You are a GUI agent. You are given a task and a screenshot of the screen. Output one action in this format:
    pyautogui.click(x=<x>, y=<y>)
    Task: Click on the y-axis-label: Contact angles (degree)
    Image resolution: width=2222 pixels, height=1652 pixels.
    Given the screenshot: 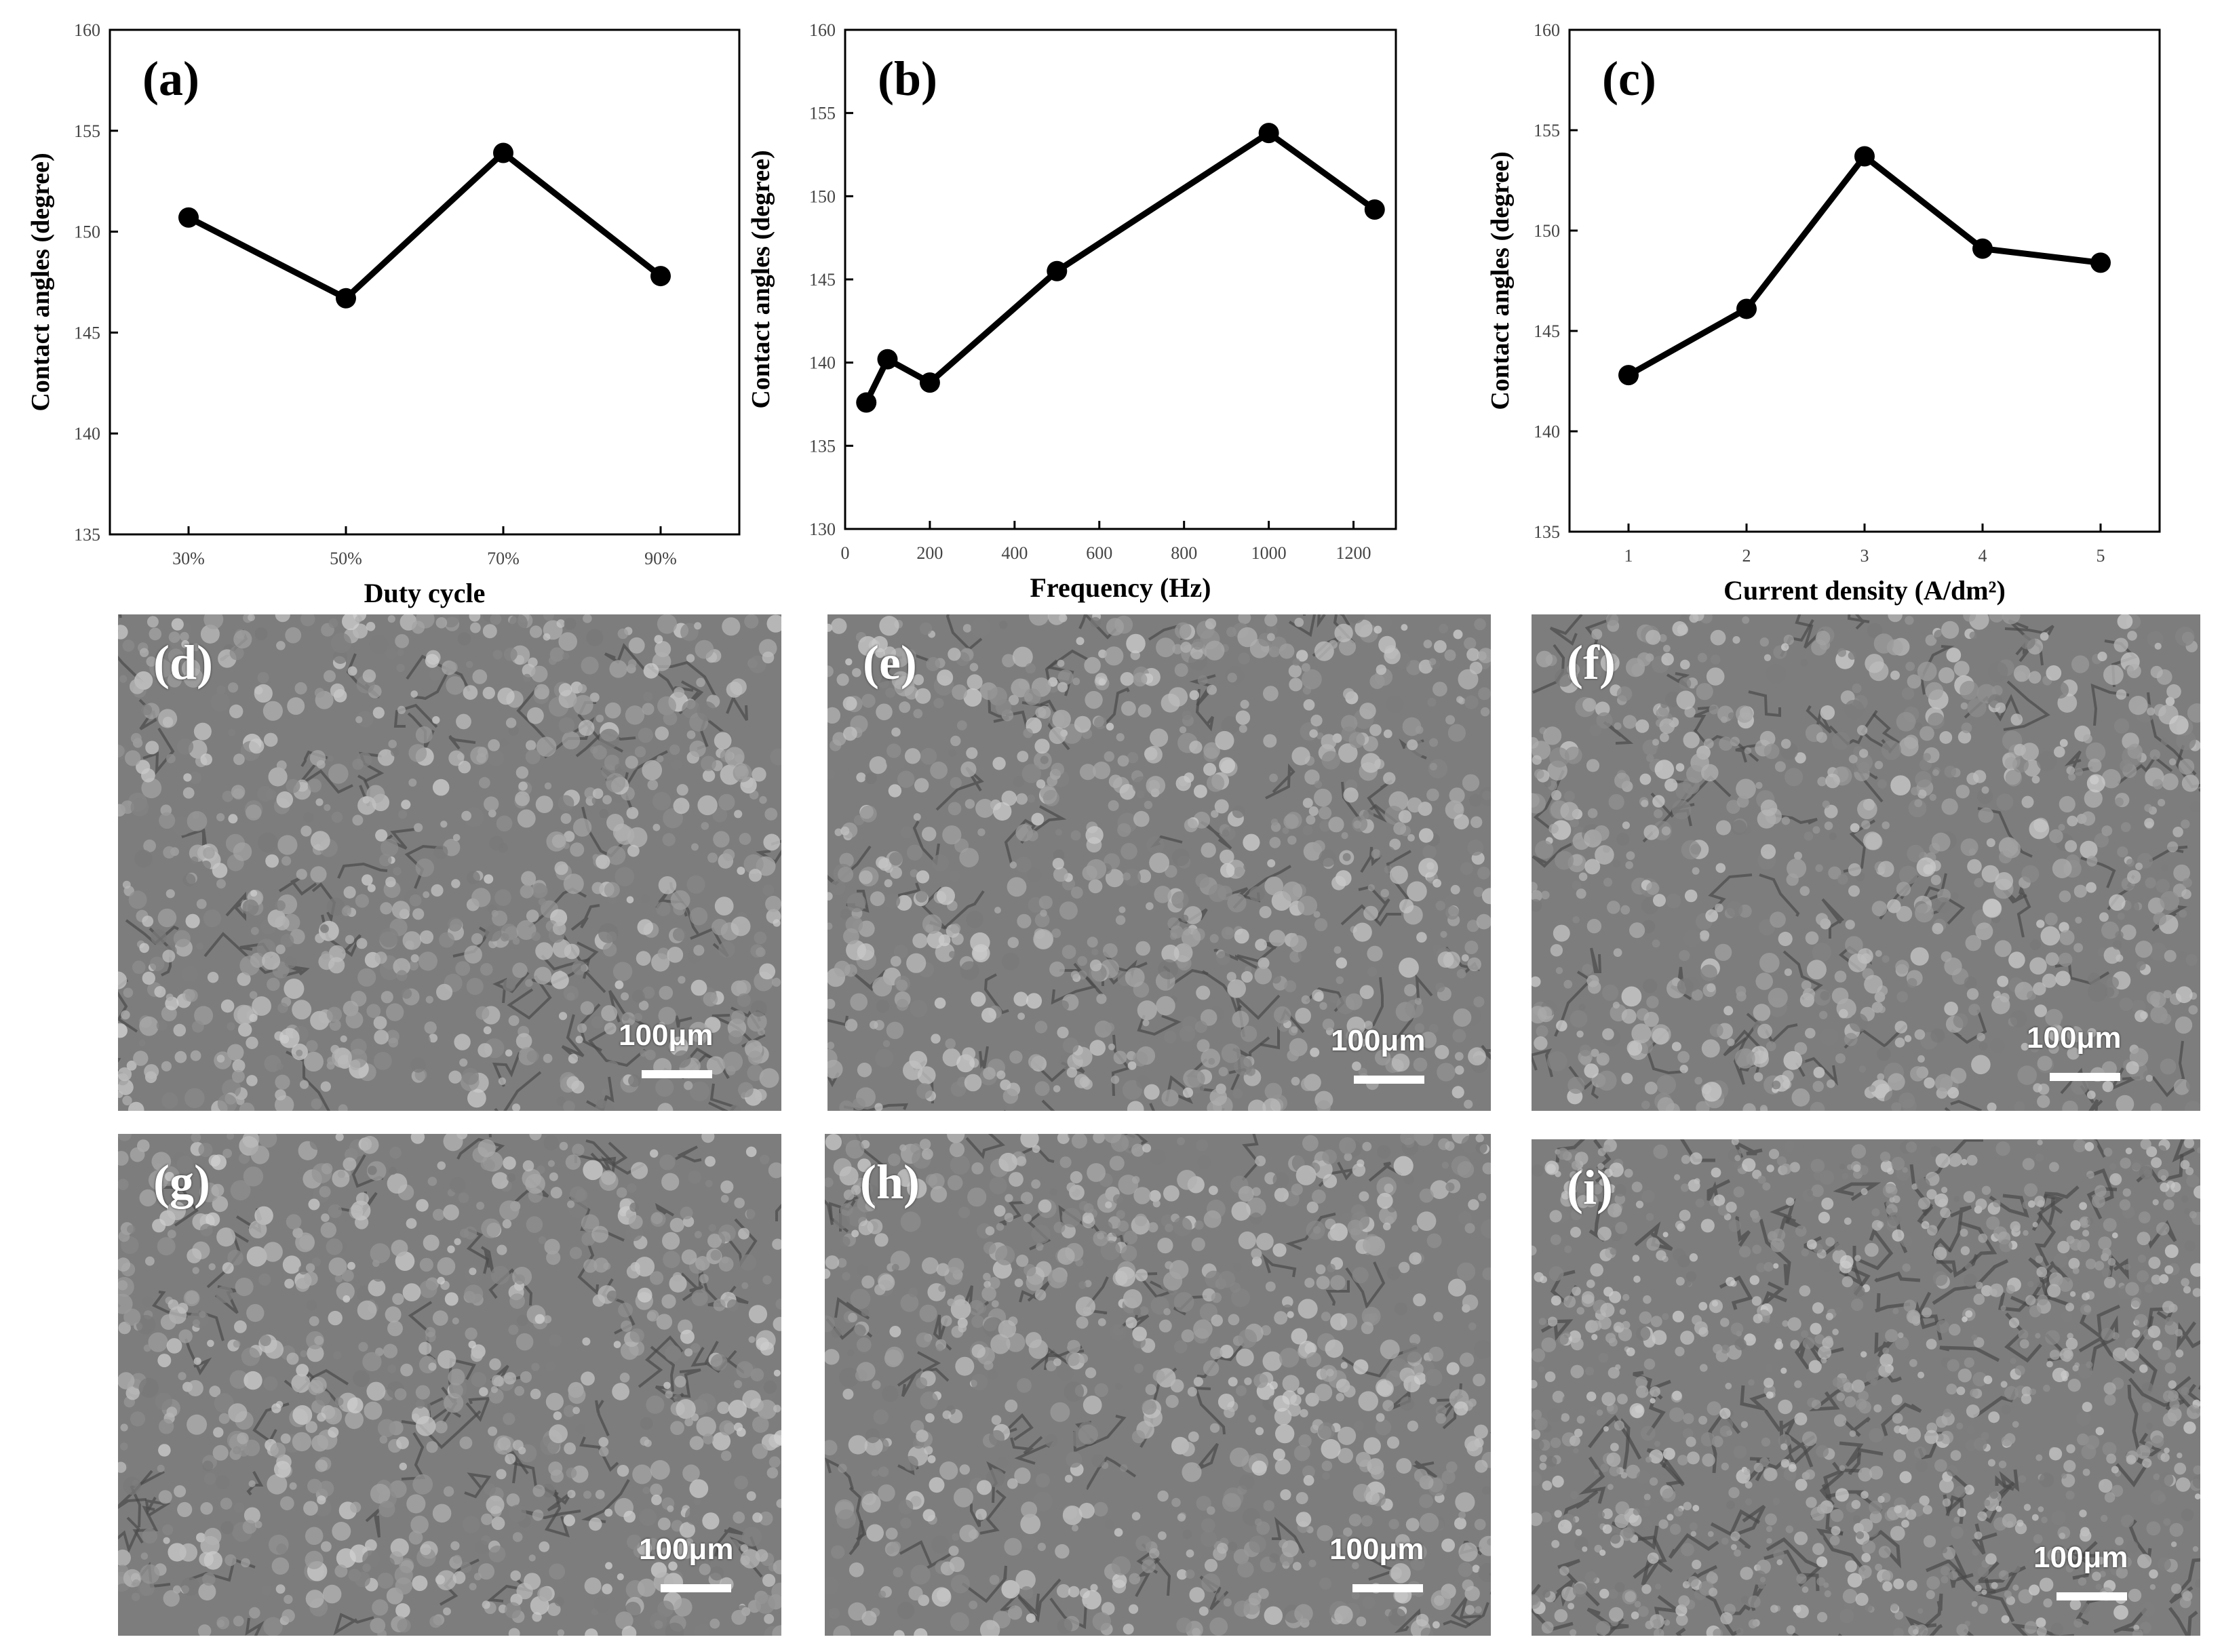 What is the action you would take?
    pyautogui.click(x=40, y=282)
    